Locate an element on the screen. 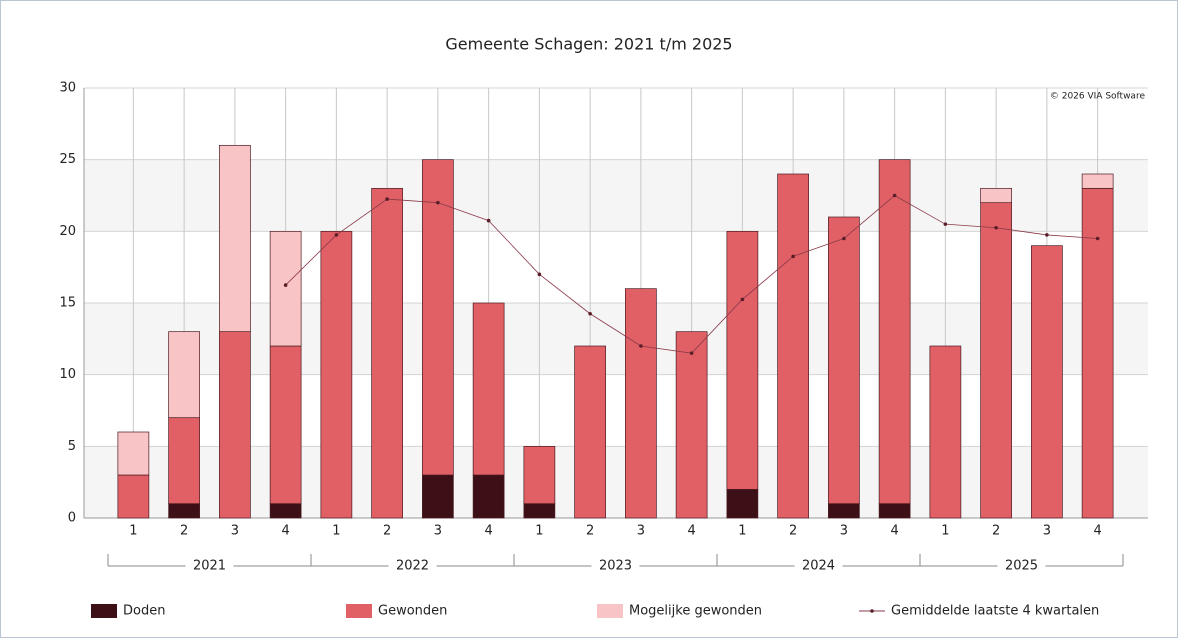  legend-label: Mogelijke gewonden is located at coordinates (695, 611).